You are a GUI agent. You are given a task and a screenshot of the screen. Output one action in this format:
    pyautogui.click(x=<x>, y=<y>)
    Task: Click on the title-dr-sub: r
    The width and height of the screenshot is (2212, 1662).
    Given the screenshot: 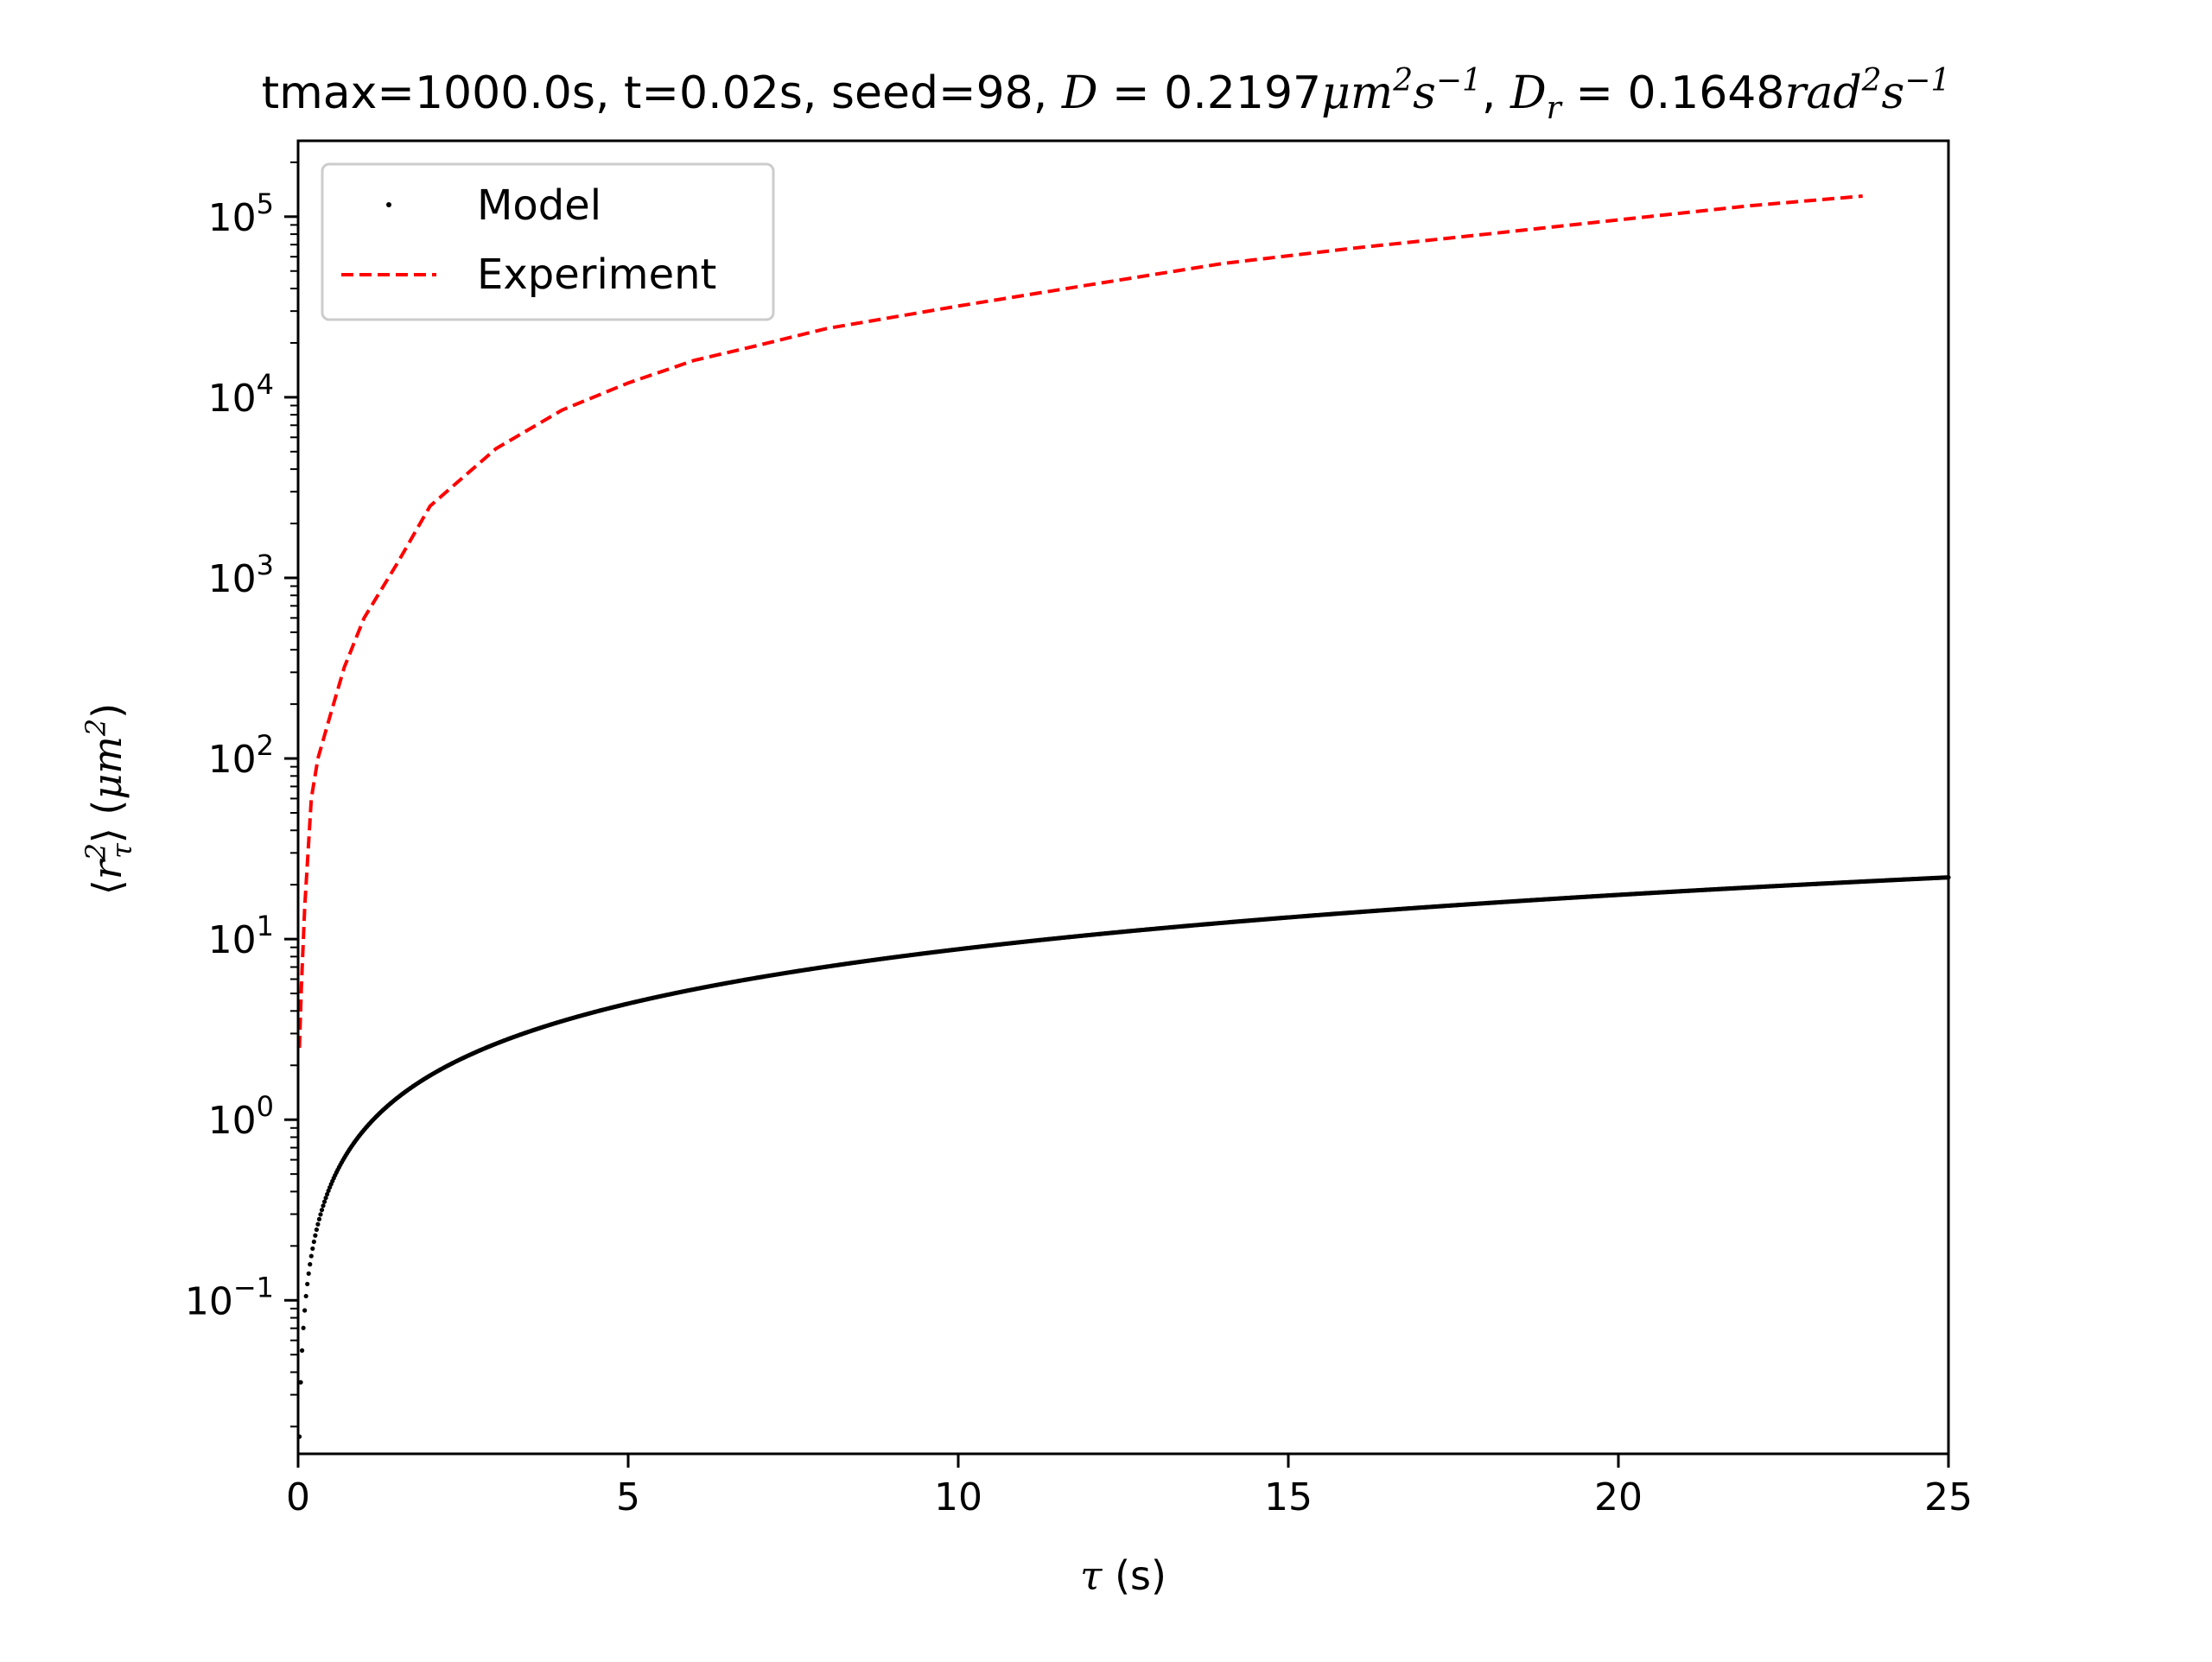 What is the action you would take?
    pyautogui.click(x=1555, y=108)
    